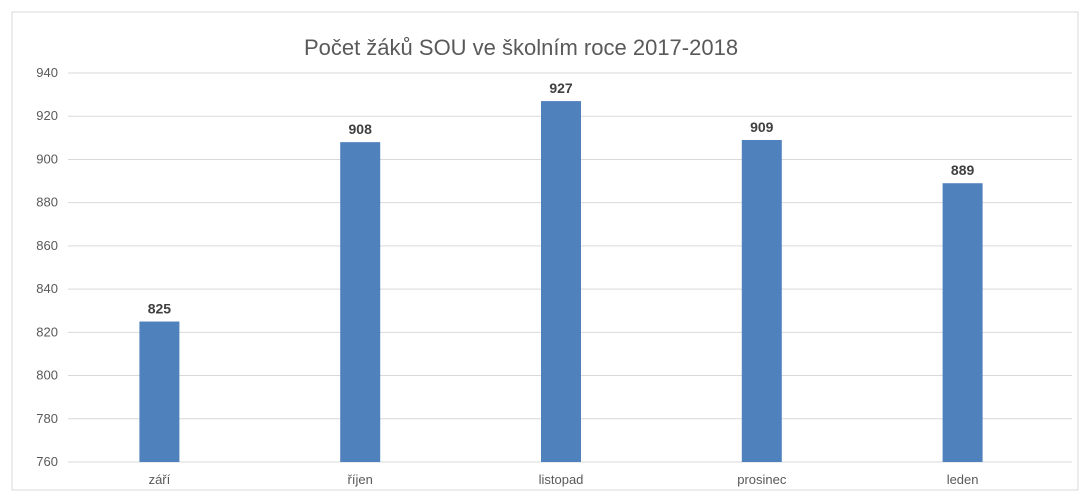 This screenshot has width=1082, height=498. I want to click on y-tick-label: 860, so click(47, 245).